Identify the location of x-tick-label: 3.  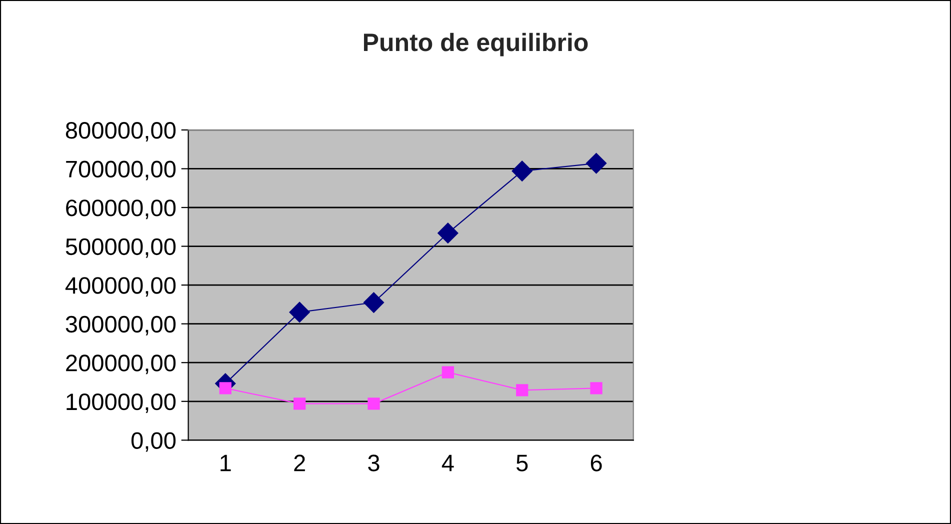
(374, 463).